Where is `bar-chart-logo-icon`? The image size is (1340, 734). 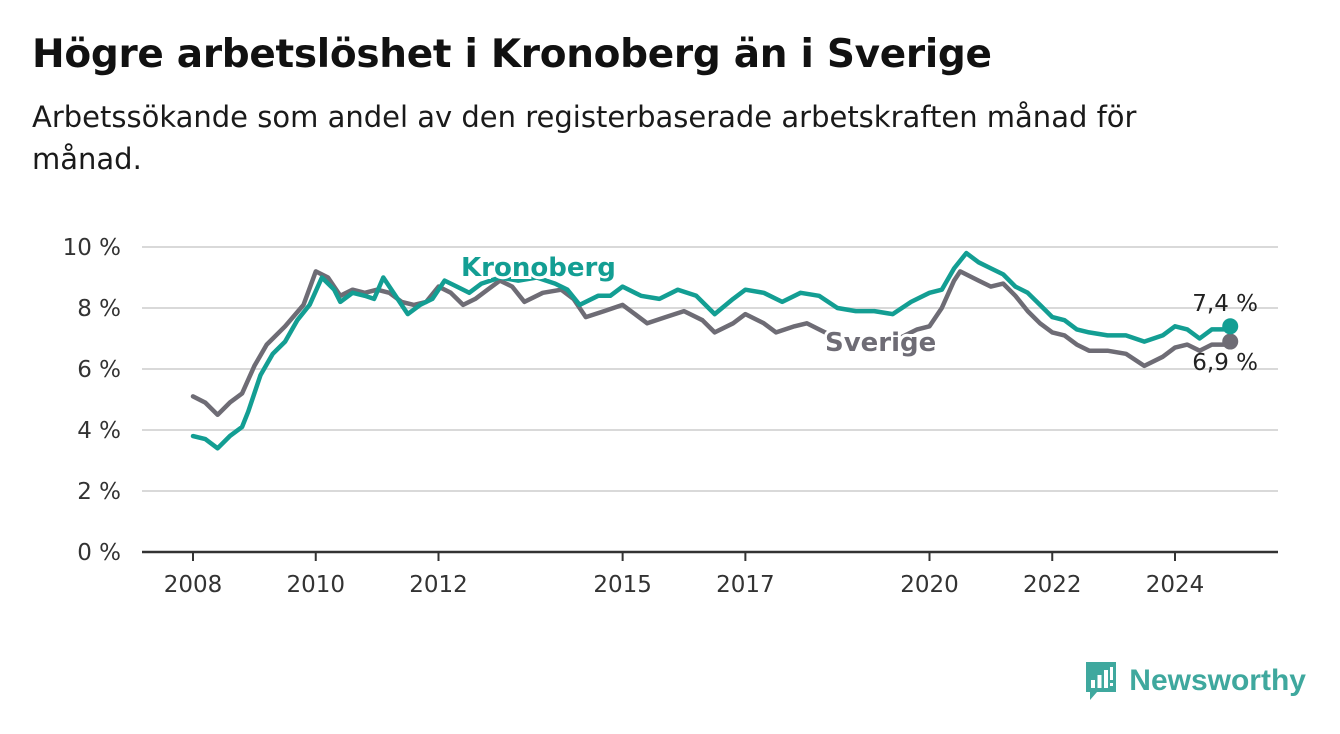
bar-chart-logo-icon is located at coordinates (1101, 681).